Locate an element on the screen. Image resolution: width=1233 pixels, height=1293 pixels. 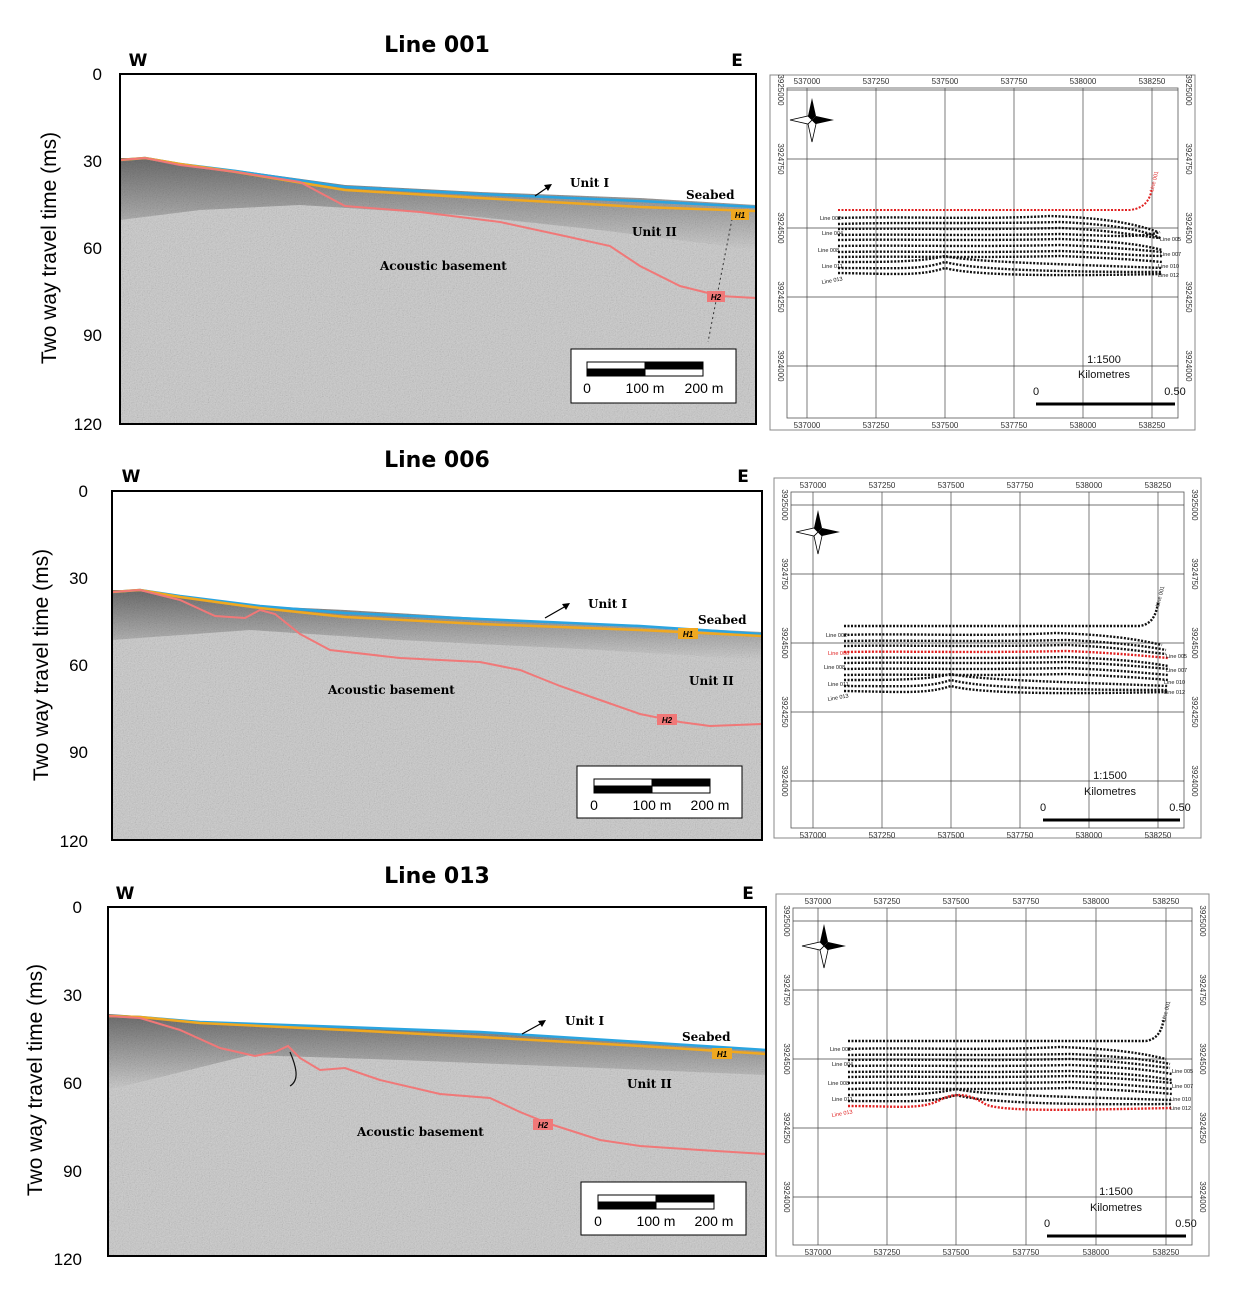
panel-title: Line 001 is located at coordinates (437, 45).